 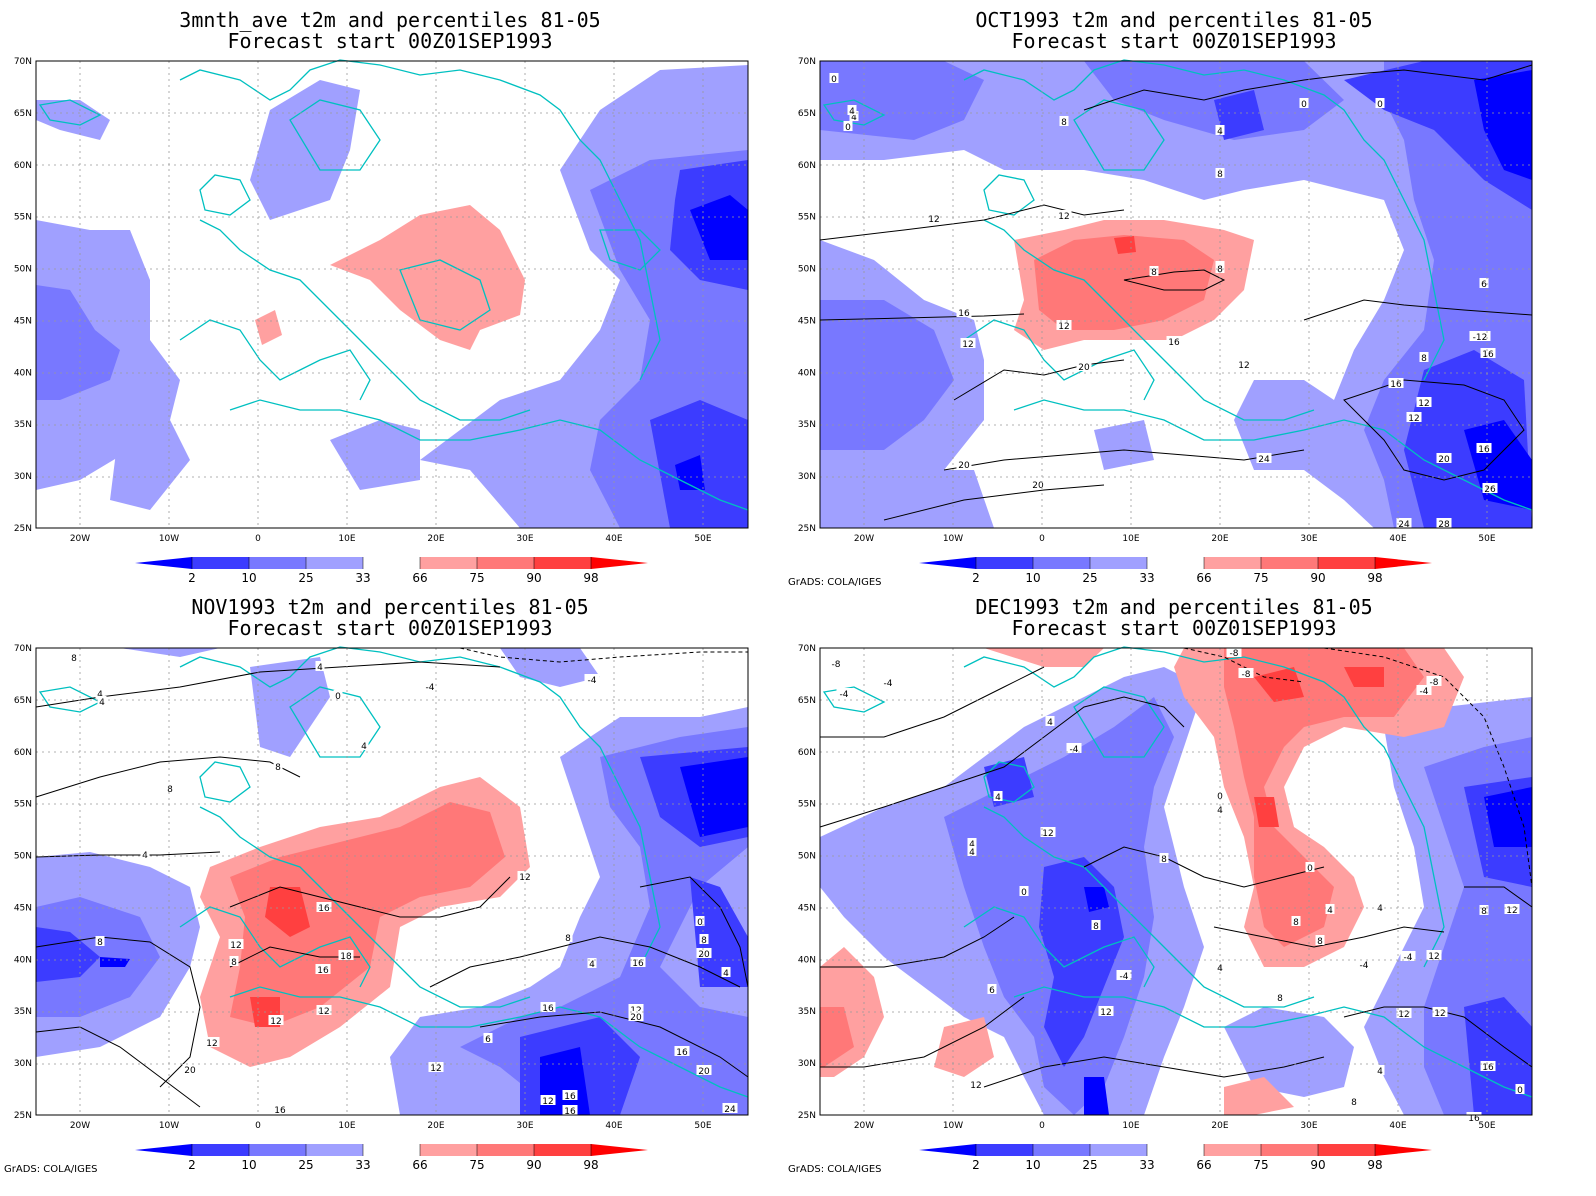 What do you see at coordinates (1220, 797) in the screenshot?
I see `contour-label: 0` at bounding box center [1220, 797].